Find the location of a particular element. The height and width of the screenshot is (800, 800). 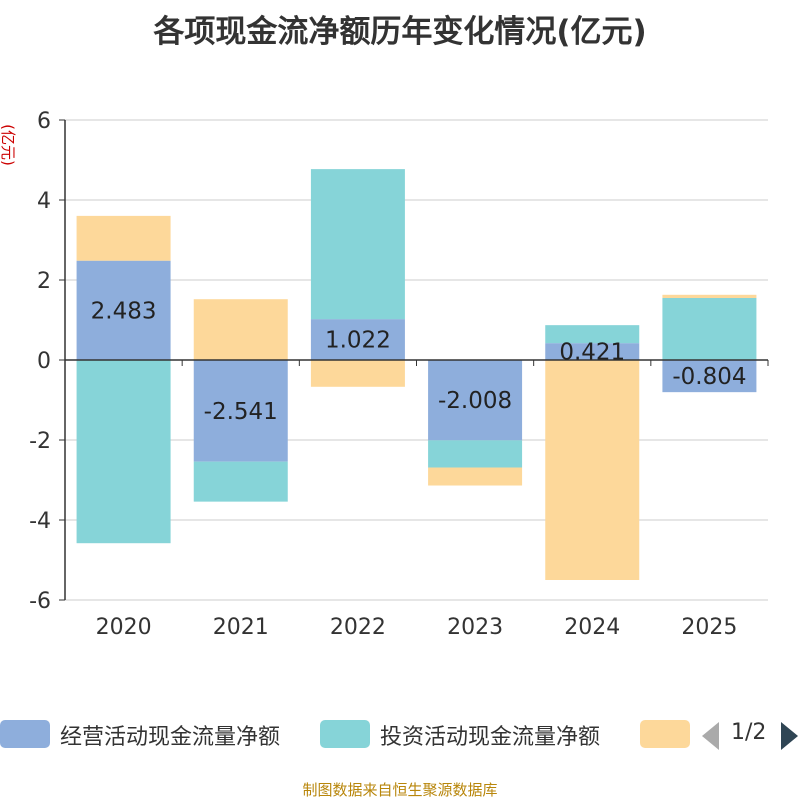

data-label: -2.008 is located at coordinates (475, 401).